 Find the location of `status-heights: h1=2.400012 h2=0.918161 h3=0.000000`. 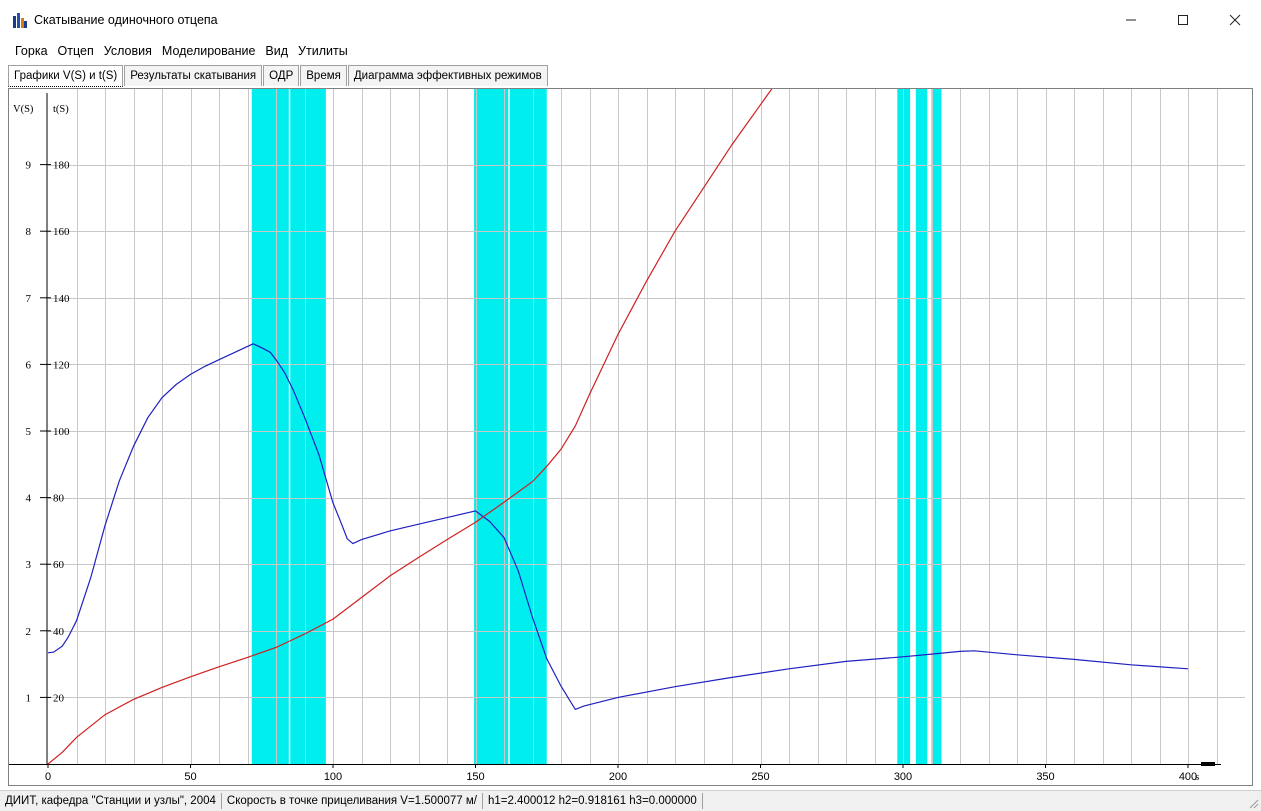

status-heights: h1=2.400012 h2=0.918161 h3=0.000000 is located at coordinates (593, 801).